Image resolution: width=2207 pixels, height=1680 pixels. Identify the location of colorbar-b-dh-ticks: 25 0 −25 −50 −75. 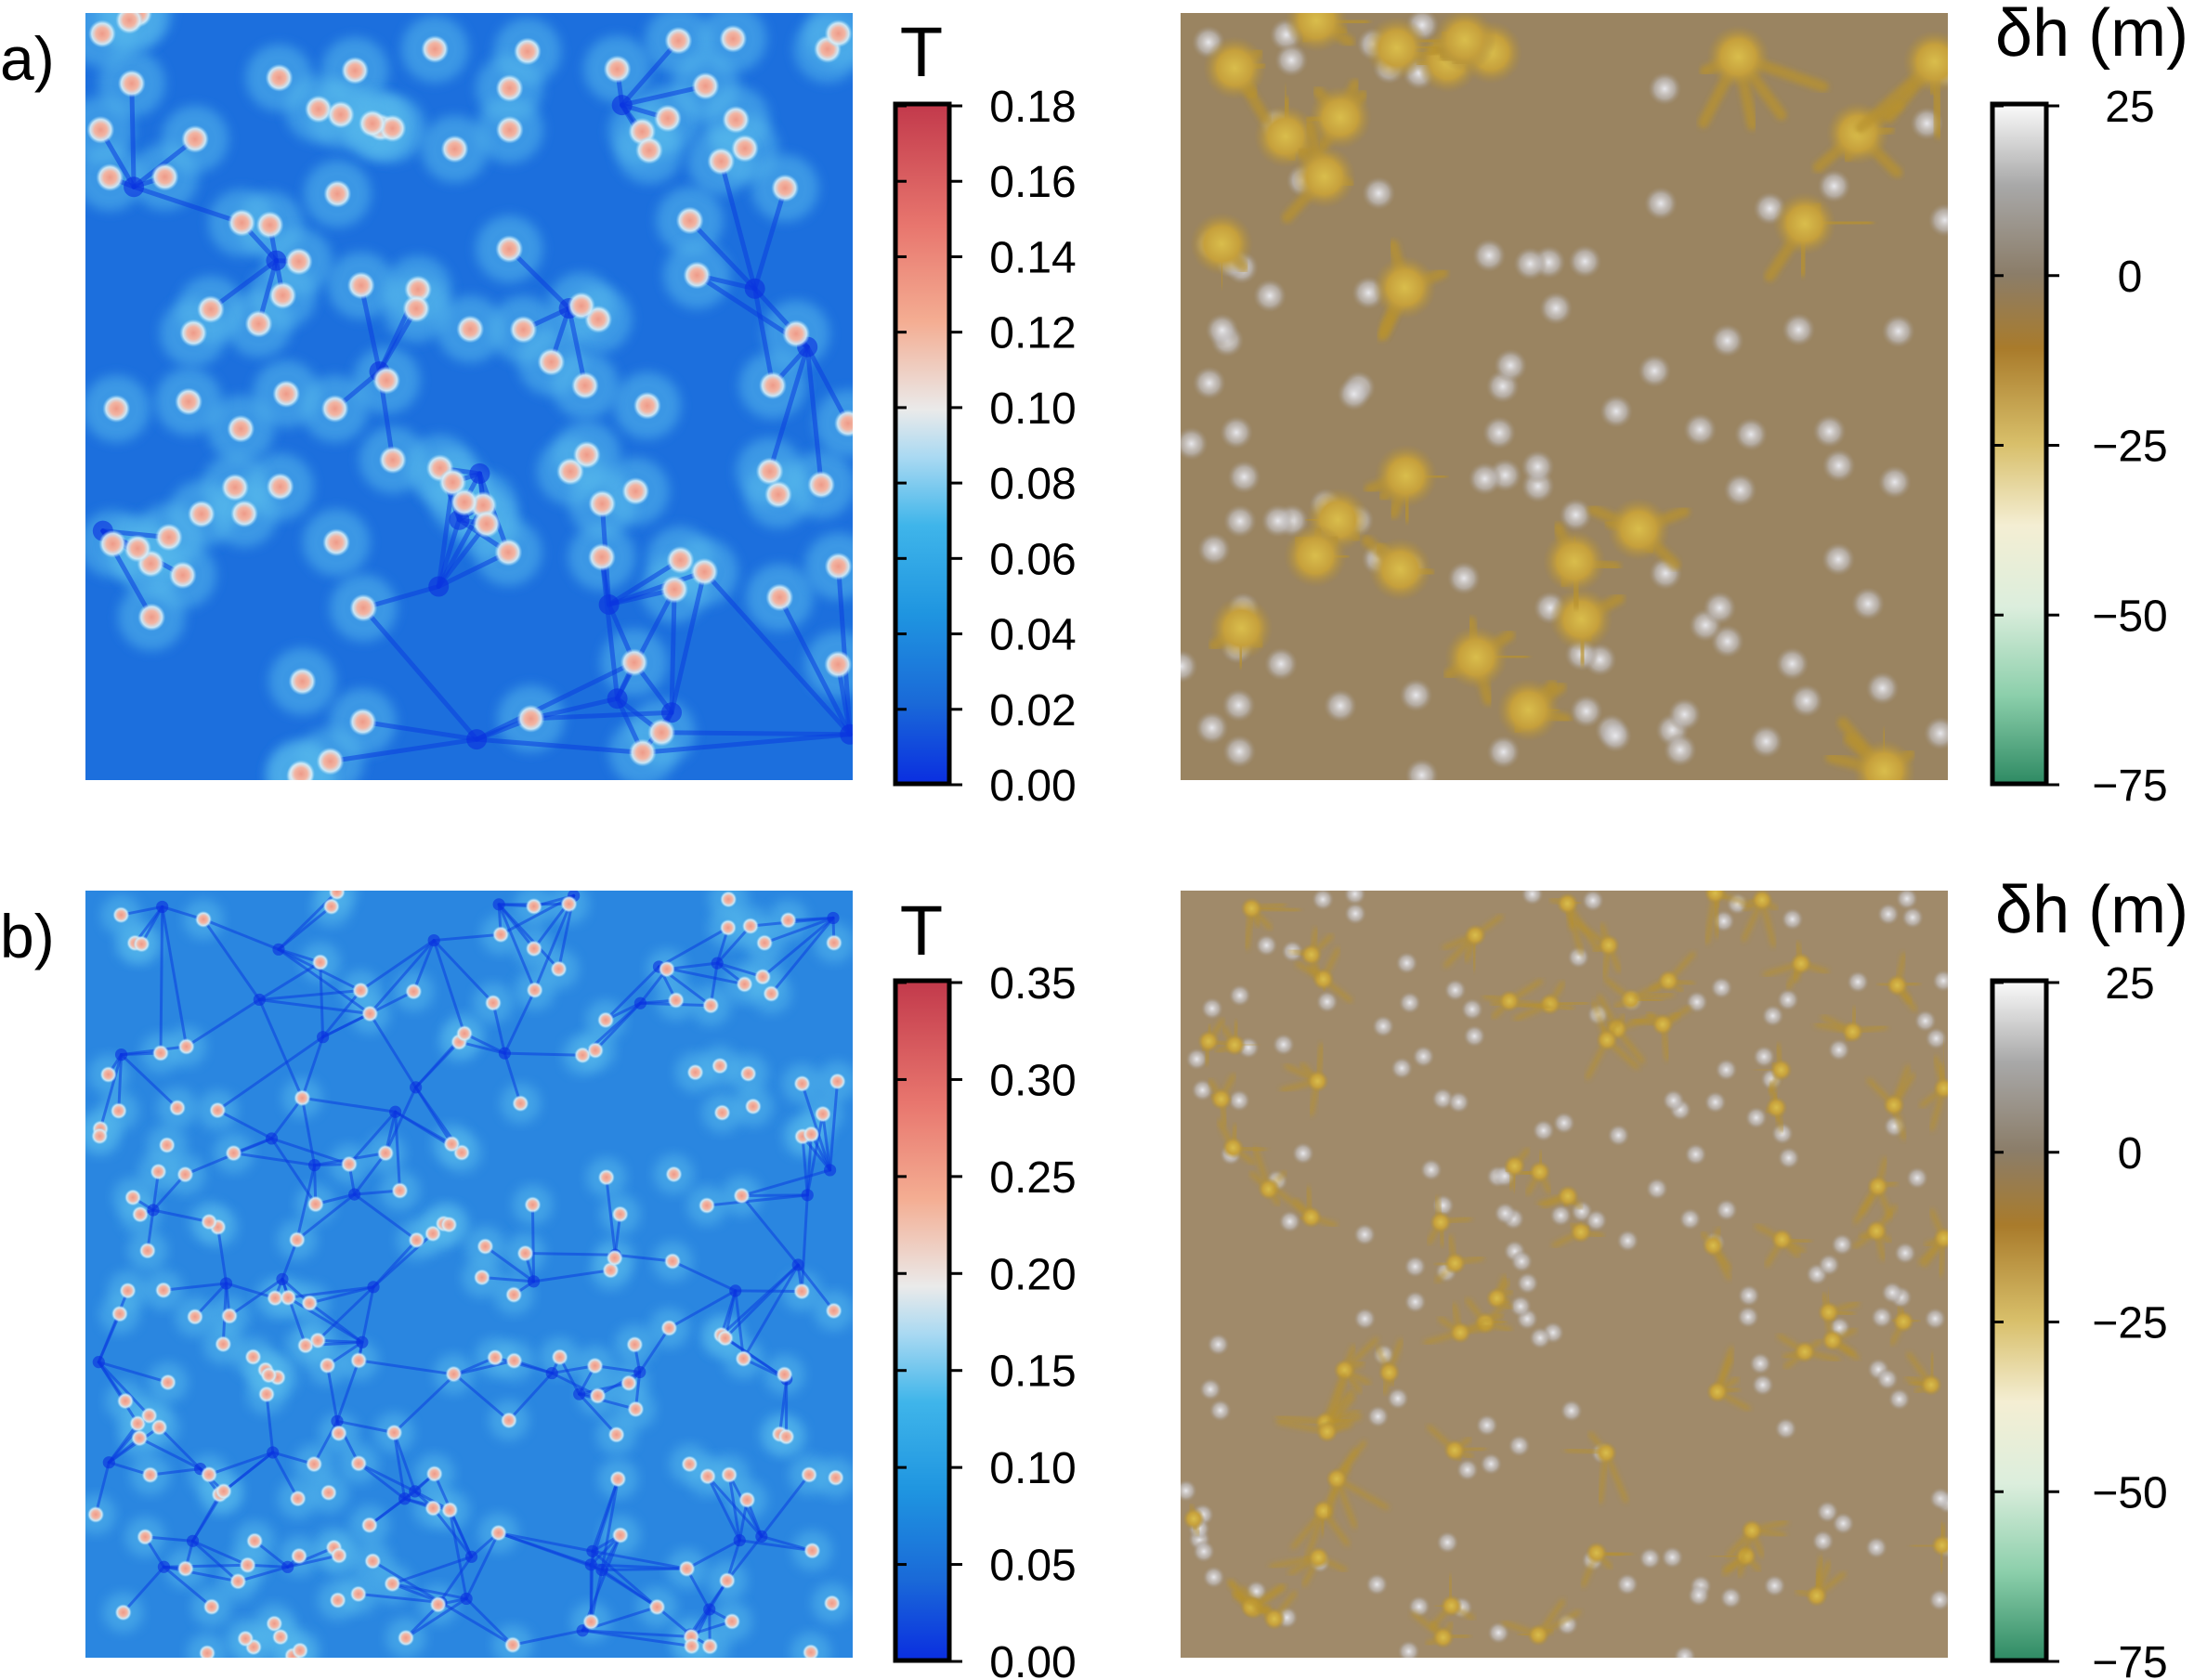
(2080, 1319).